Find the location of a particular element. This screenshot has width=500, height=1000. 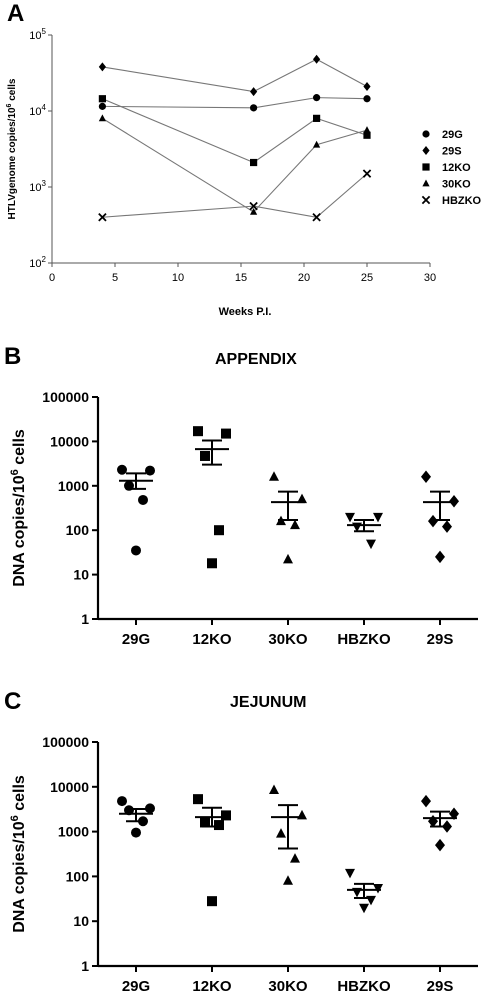

legend-label: HBZKO is located at coordinates (462, 201).